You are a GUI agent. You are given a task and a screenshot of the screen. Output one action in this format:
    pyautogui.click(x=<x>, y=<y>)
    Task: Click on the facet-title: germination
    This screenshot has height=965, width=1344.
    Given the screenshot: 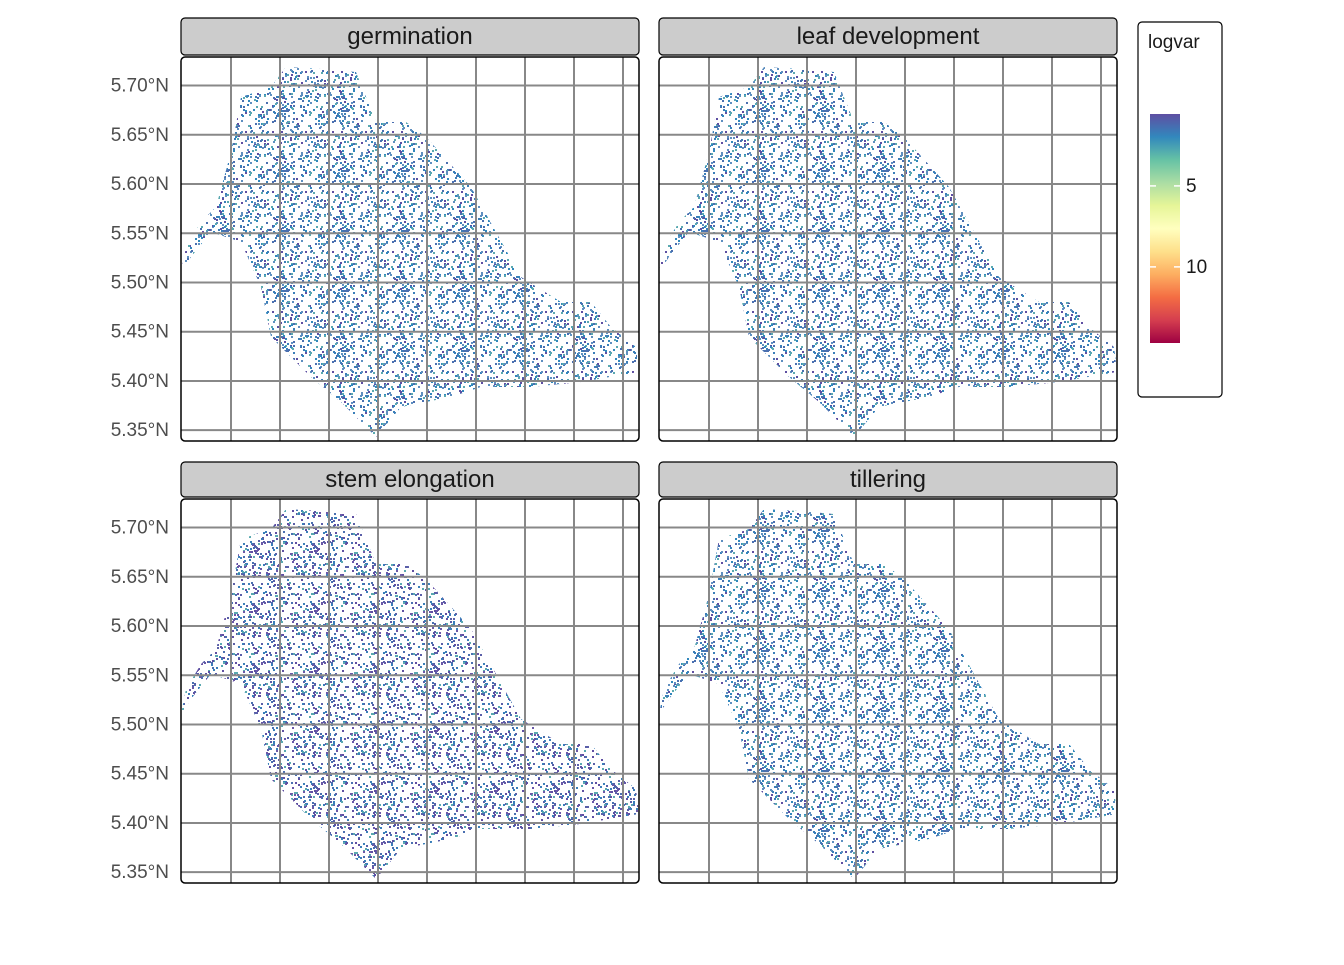 What is the action you would take?
    pyautogui.click(x=409, y=36)
    